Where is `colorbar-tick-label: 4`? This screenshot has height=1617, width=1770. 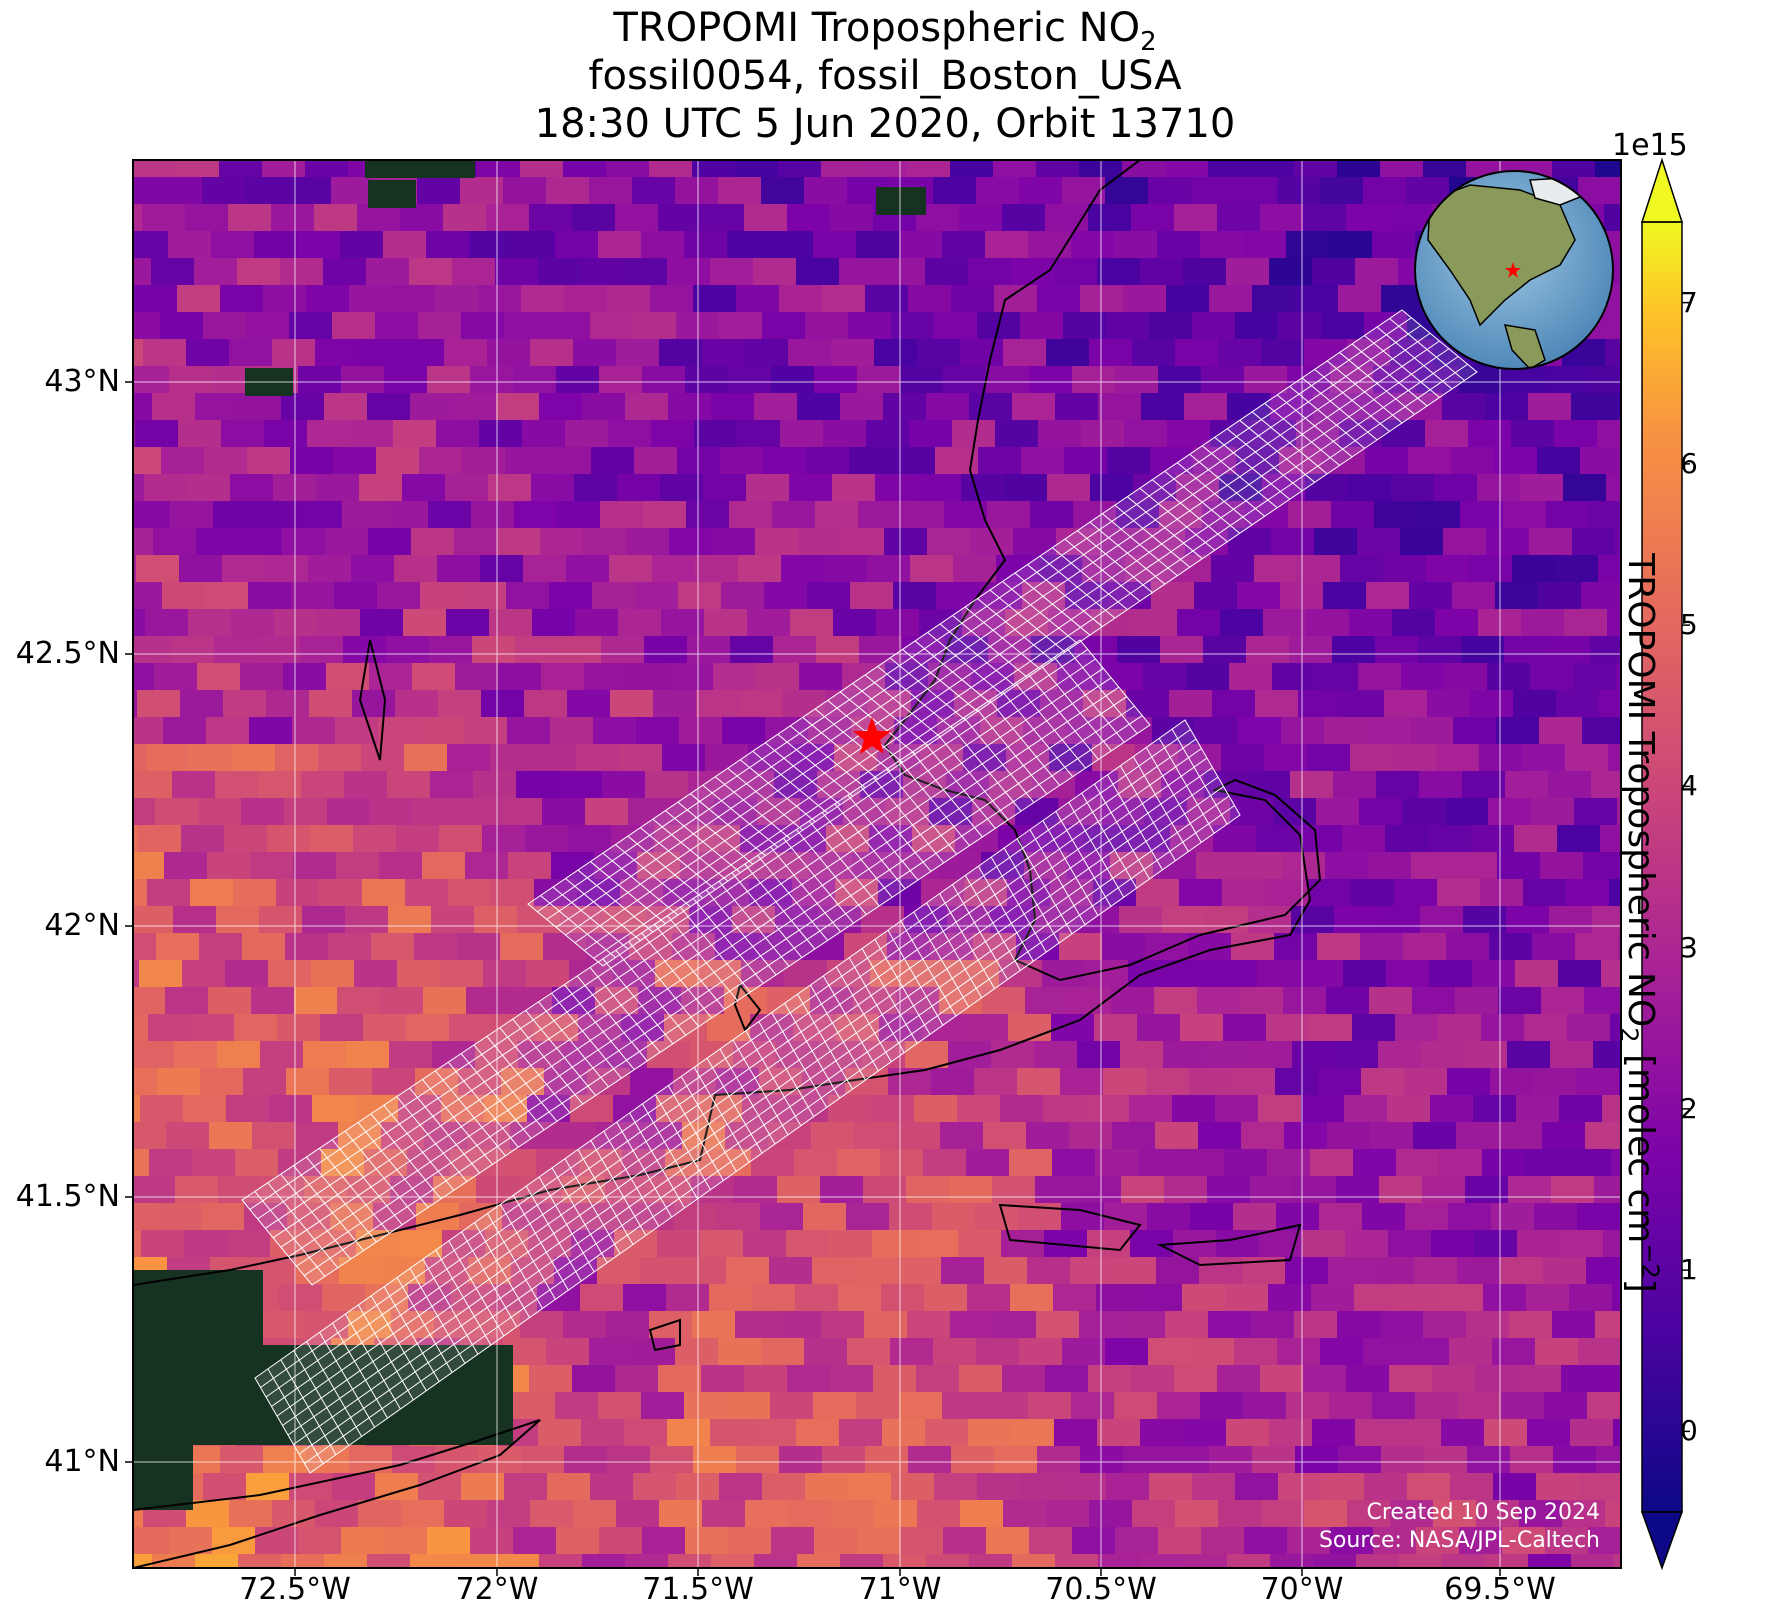
colorbar-tick-label: 4 is located at coordinates (1689, 786).